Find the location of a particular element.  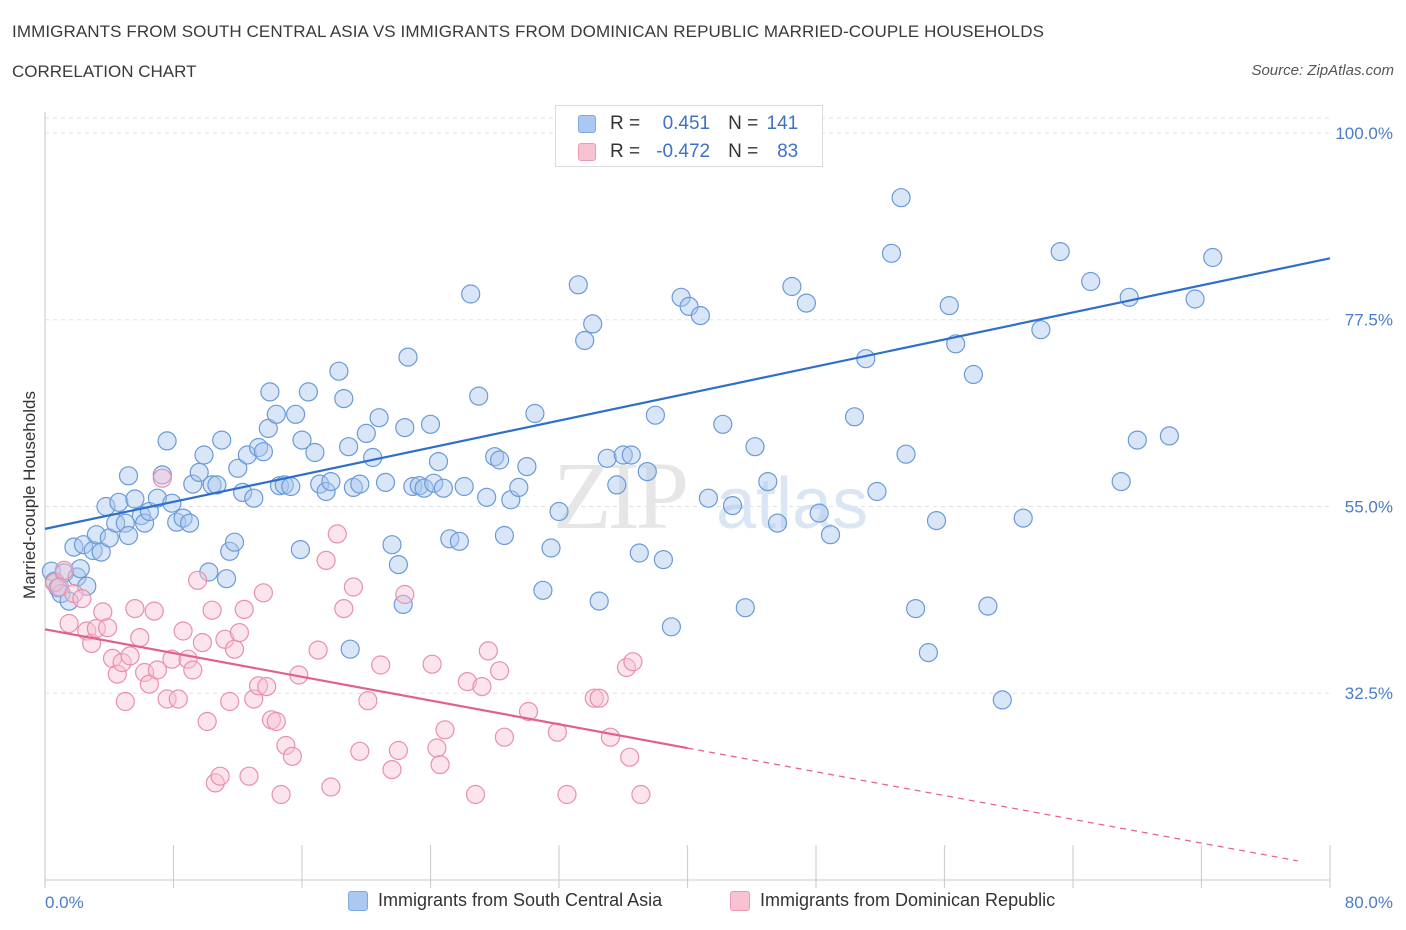

trend-line-dominican-republic is located at coordinates (366, 689).